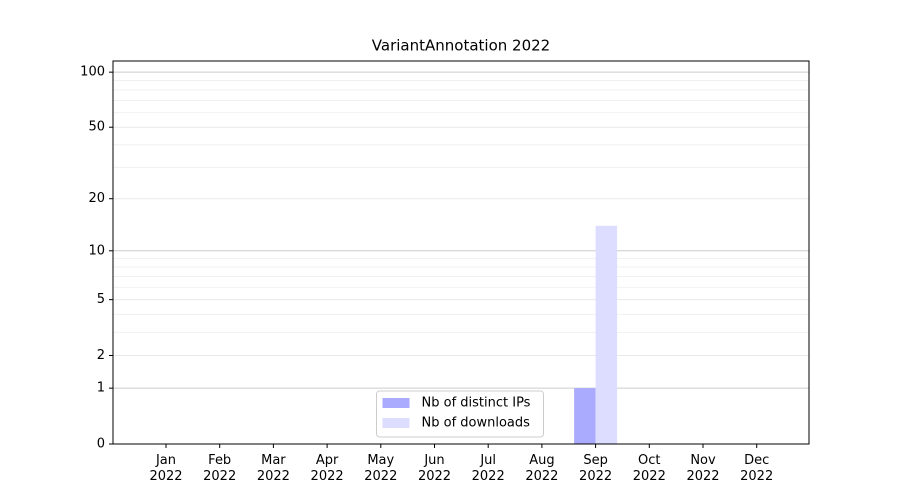 The width and height of the screenshot is (900, 500). Describe the element at coordinates (381, 468) in the screenshot. I see `x-tick-label: May 2022` at that location.